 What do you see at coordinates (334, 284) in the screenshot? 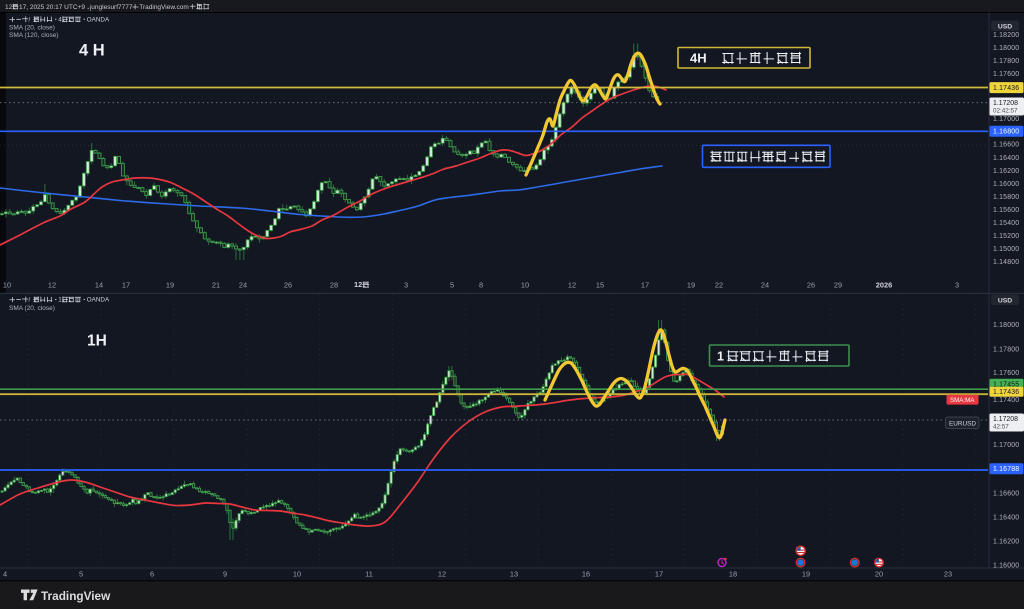
I see `svg-text: 28` at bounding box center [334, 284].